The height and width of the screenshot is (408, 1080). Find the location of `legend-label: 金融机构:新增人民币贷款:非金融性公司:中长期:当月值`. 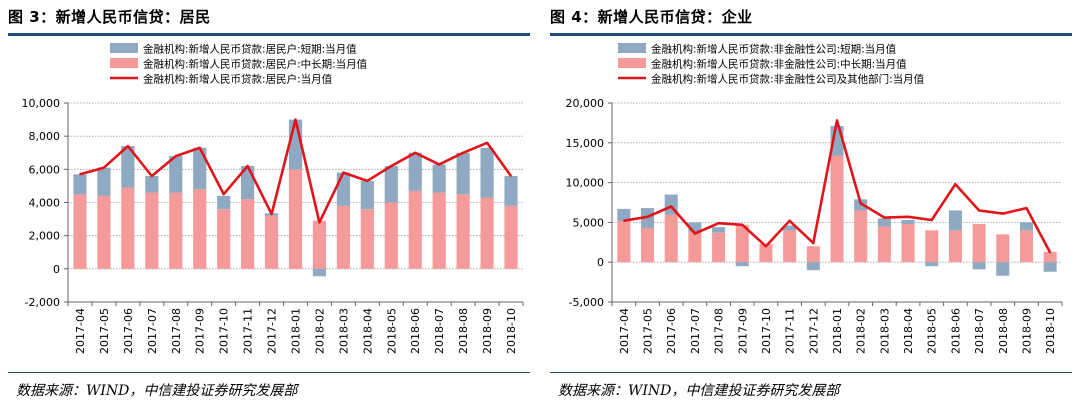

legend-label: 金融机构:新增人民币贷款:非金融性公司:中长期:当月值 is located at coordinates (779, 64).